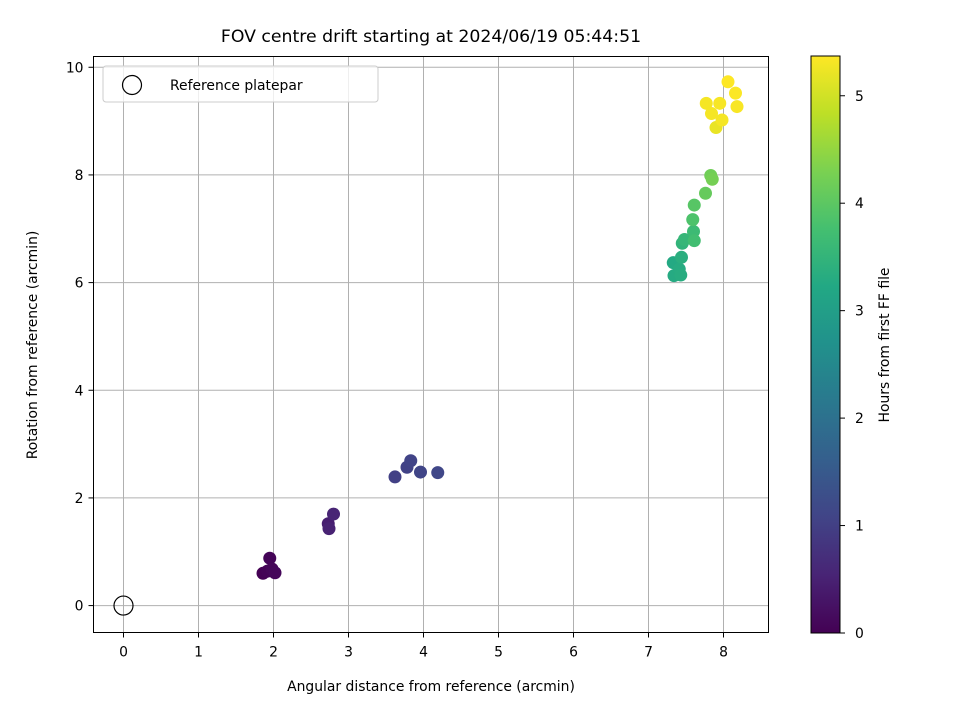 This screenshot has height=720, width=960. Describe the element at coordinates (859, 204) in the screenshot. I see `colorbar-tick-label: 4` at that location.